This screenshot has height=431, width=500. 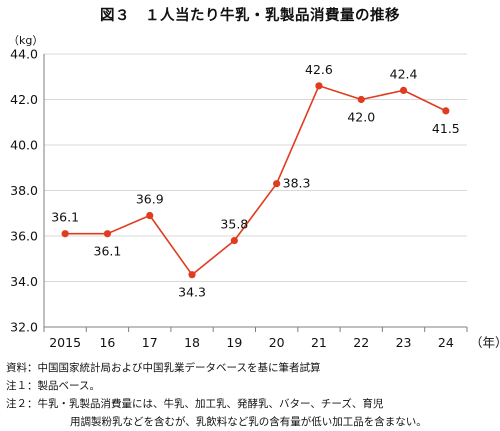 I want to click on x-tick-label: 17, so click(x=150, y=342).